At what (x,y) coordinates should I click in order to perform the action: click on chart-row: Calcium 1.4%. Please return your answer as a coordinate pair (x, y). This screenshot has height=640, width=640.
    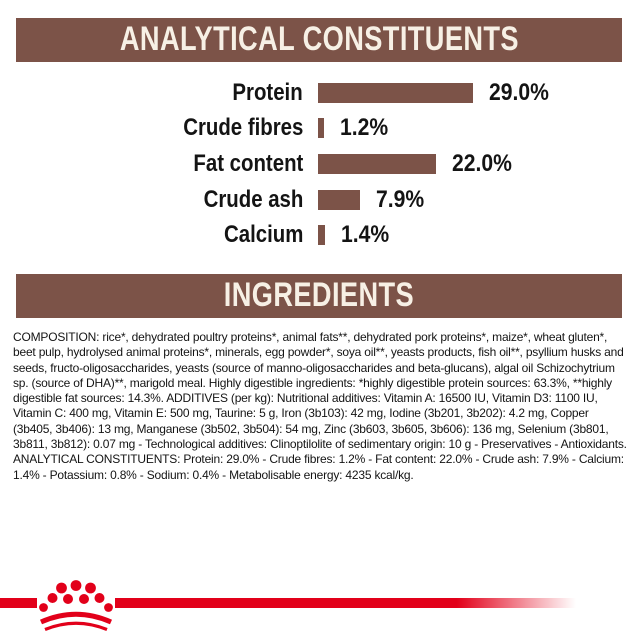
    Looking at the image, I should click on (320, 236).